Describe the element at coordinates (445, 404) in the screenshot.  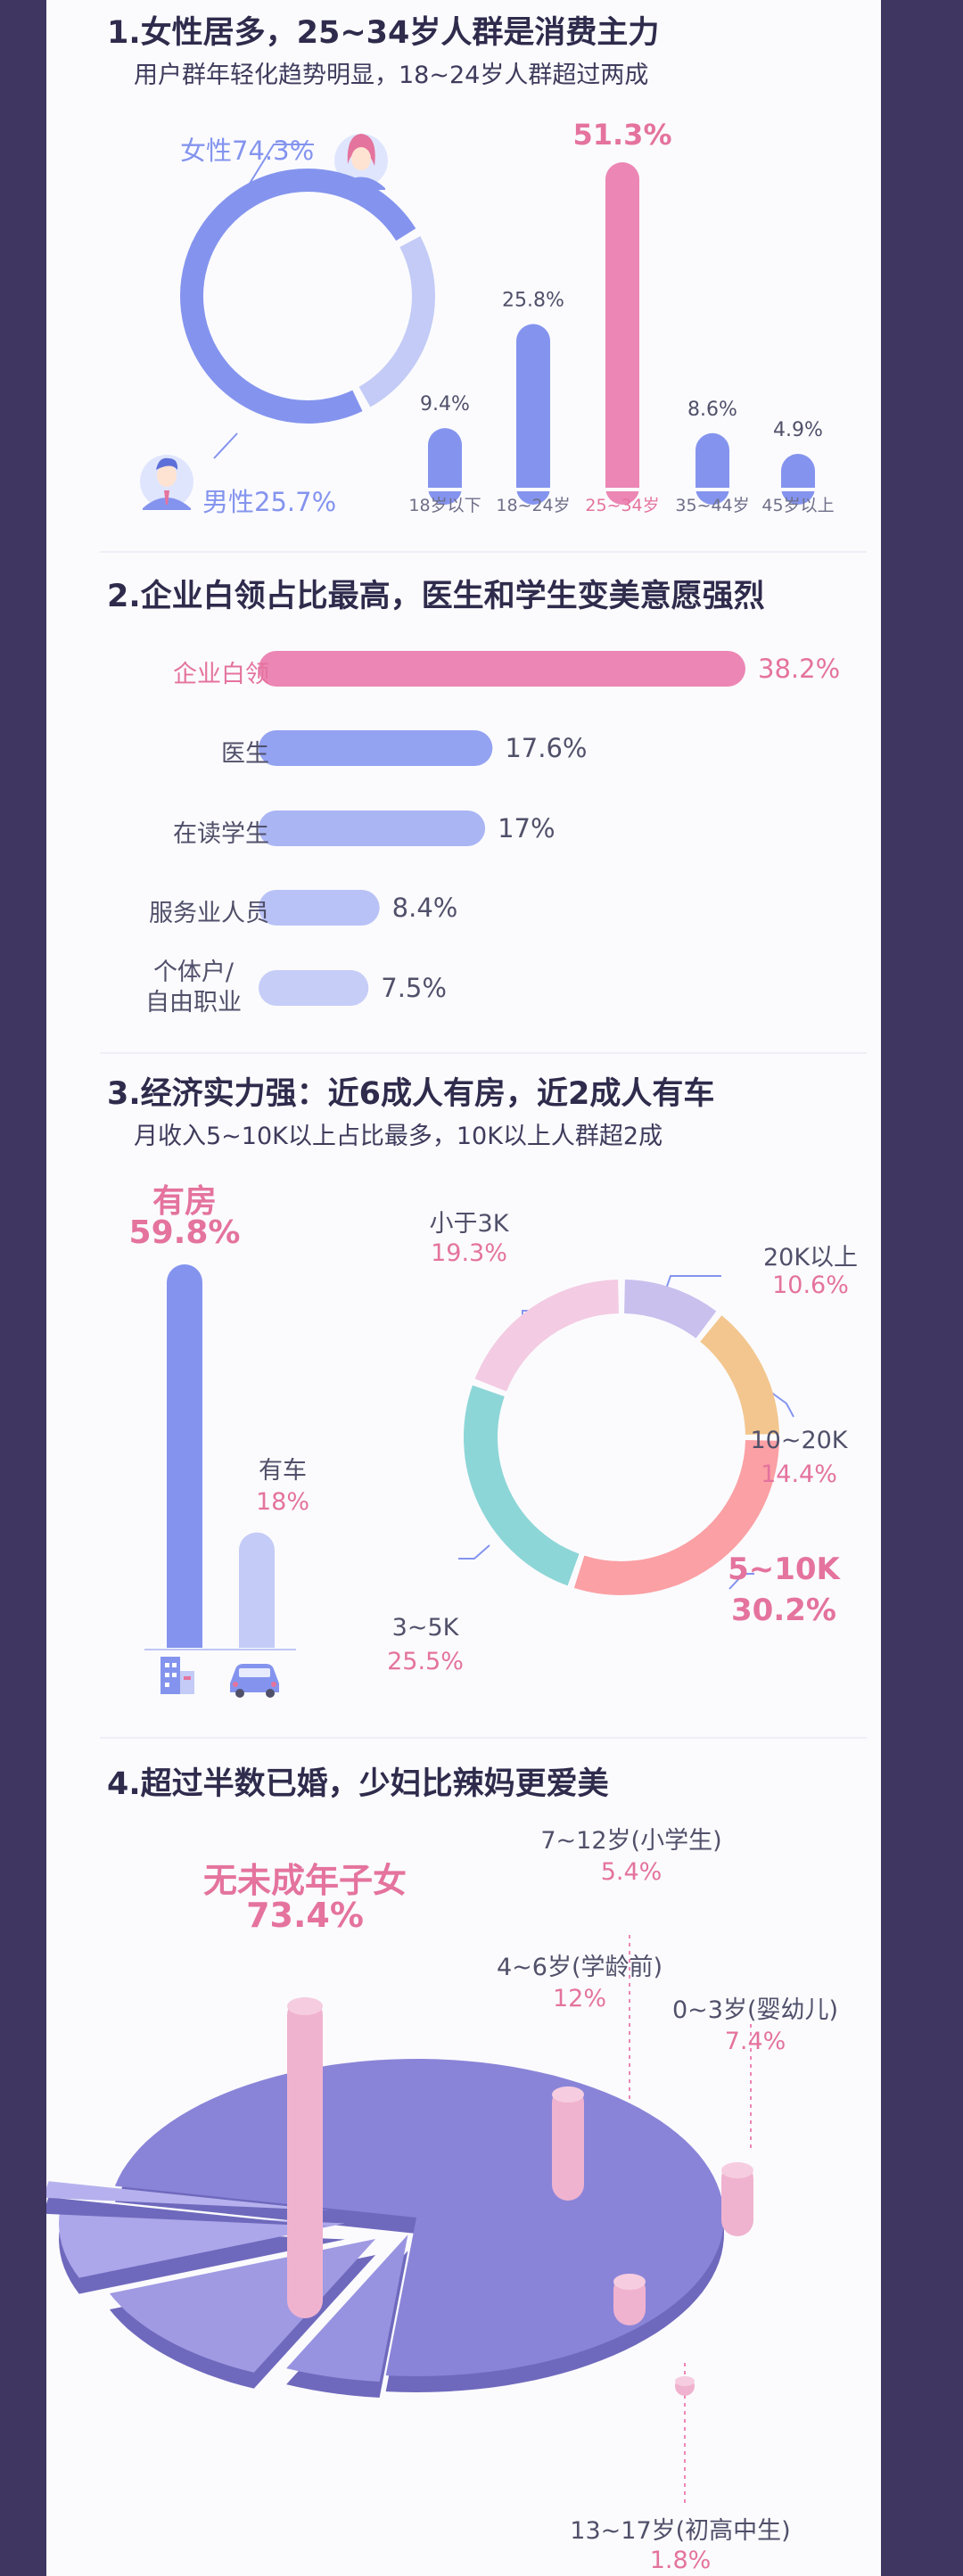
I see `age-value-label: 9.4%` at that location.